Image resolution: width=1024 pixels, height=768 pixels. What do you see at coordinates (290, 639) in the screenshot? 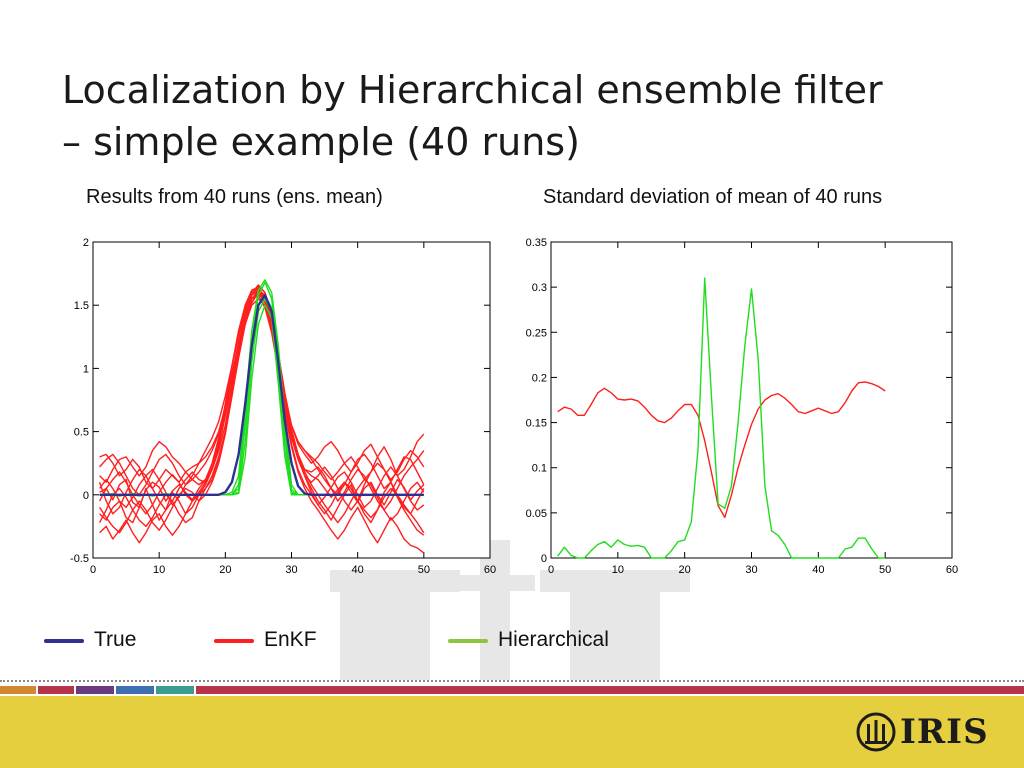
I see `legend-enkf-label: EnKF` at bounding box center [290, 639].